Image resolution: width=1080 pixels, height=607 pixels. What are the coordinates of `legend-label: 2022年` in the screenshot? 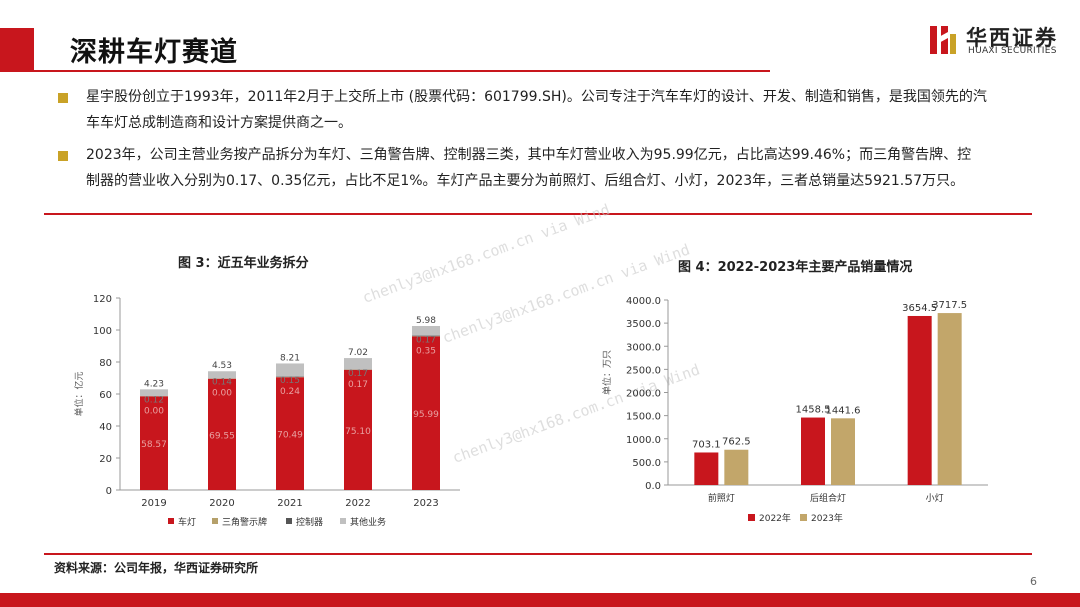 It's located at (775, 518).